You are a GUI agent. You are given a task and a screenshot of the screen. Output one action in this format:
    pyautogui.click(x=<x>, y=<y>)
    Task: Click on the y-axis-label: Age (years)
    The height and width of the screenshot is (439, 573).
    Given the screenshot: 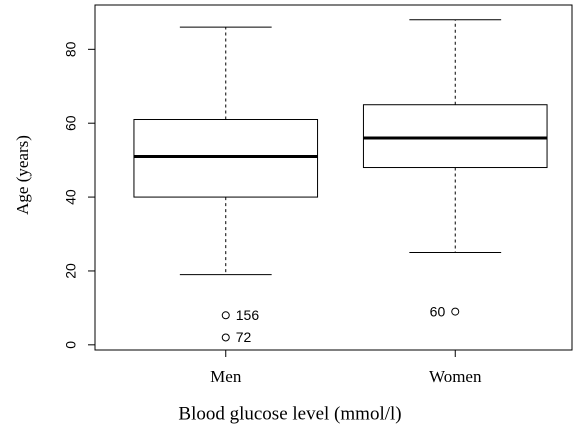 What is the action you would take?
    pyautogui.click(x=22, y=175)
    